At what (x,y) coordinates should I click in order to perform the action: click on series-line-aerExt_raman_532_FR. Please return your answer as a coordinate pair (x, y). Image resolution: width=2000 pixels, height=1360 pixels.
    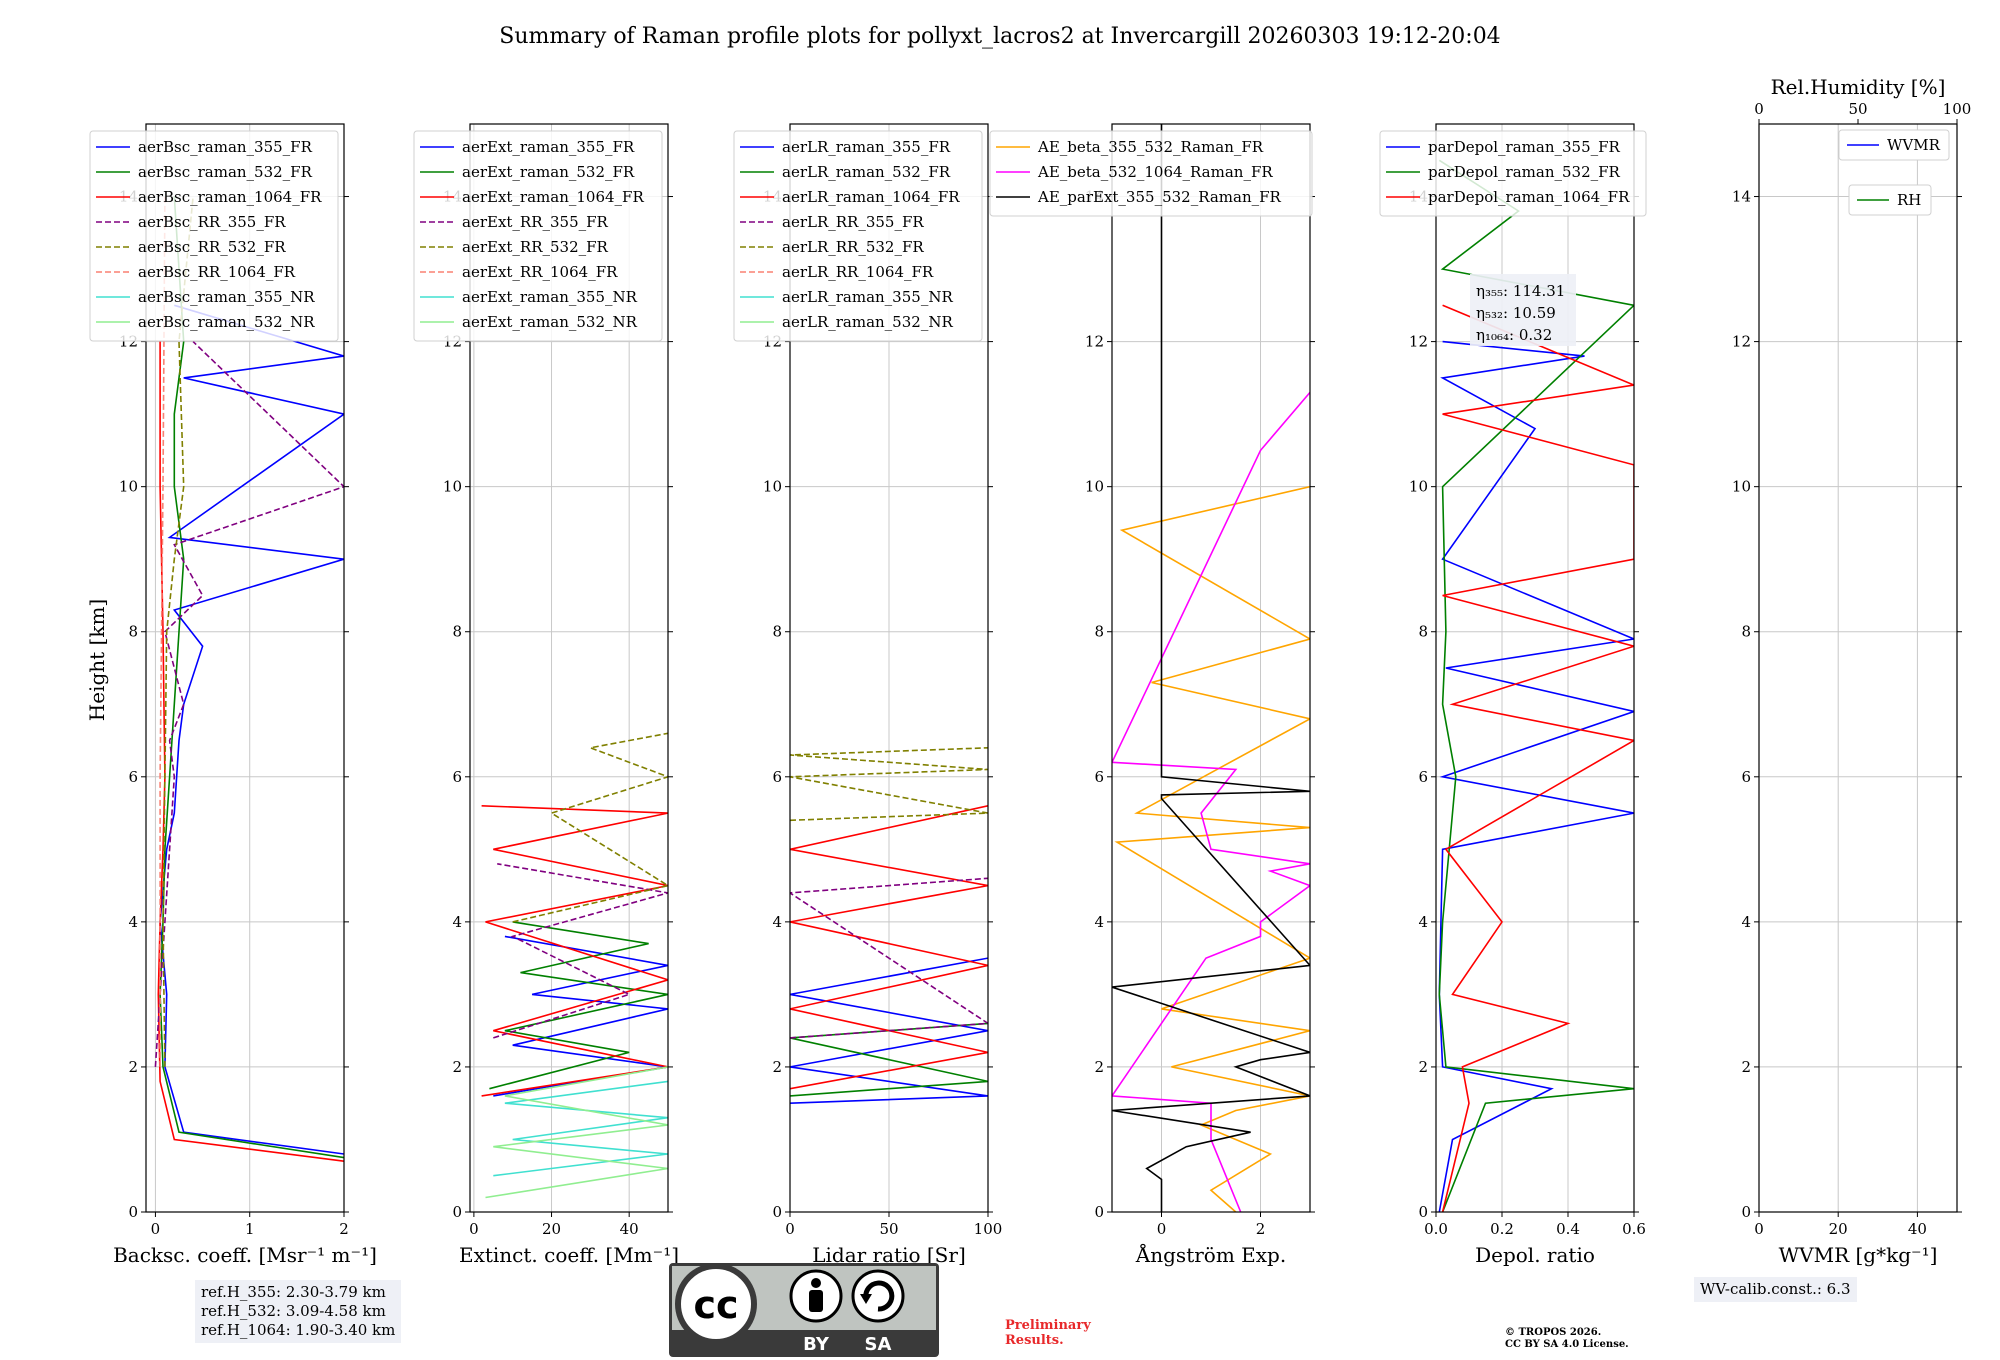
    Looking at the image, I should click on (578, 1005).